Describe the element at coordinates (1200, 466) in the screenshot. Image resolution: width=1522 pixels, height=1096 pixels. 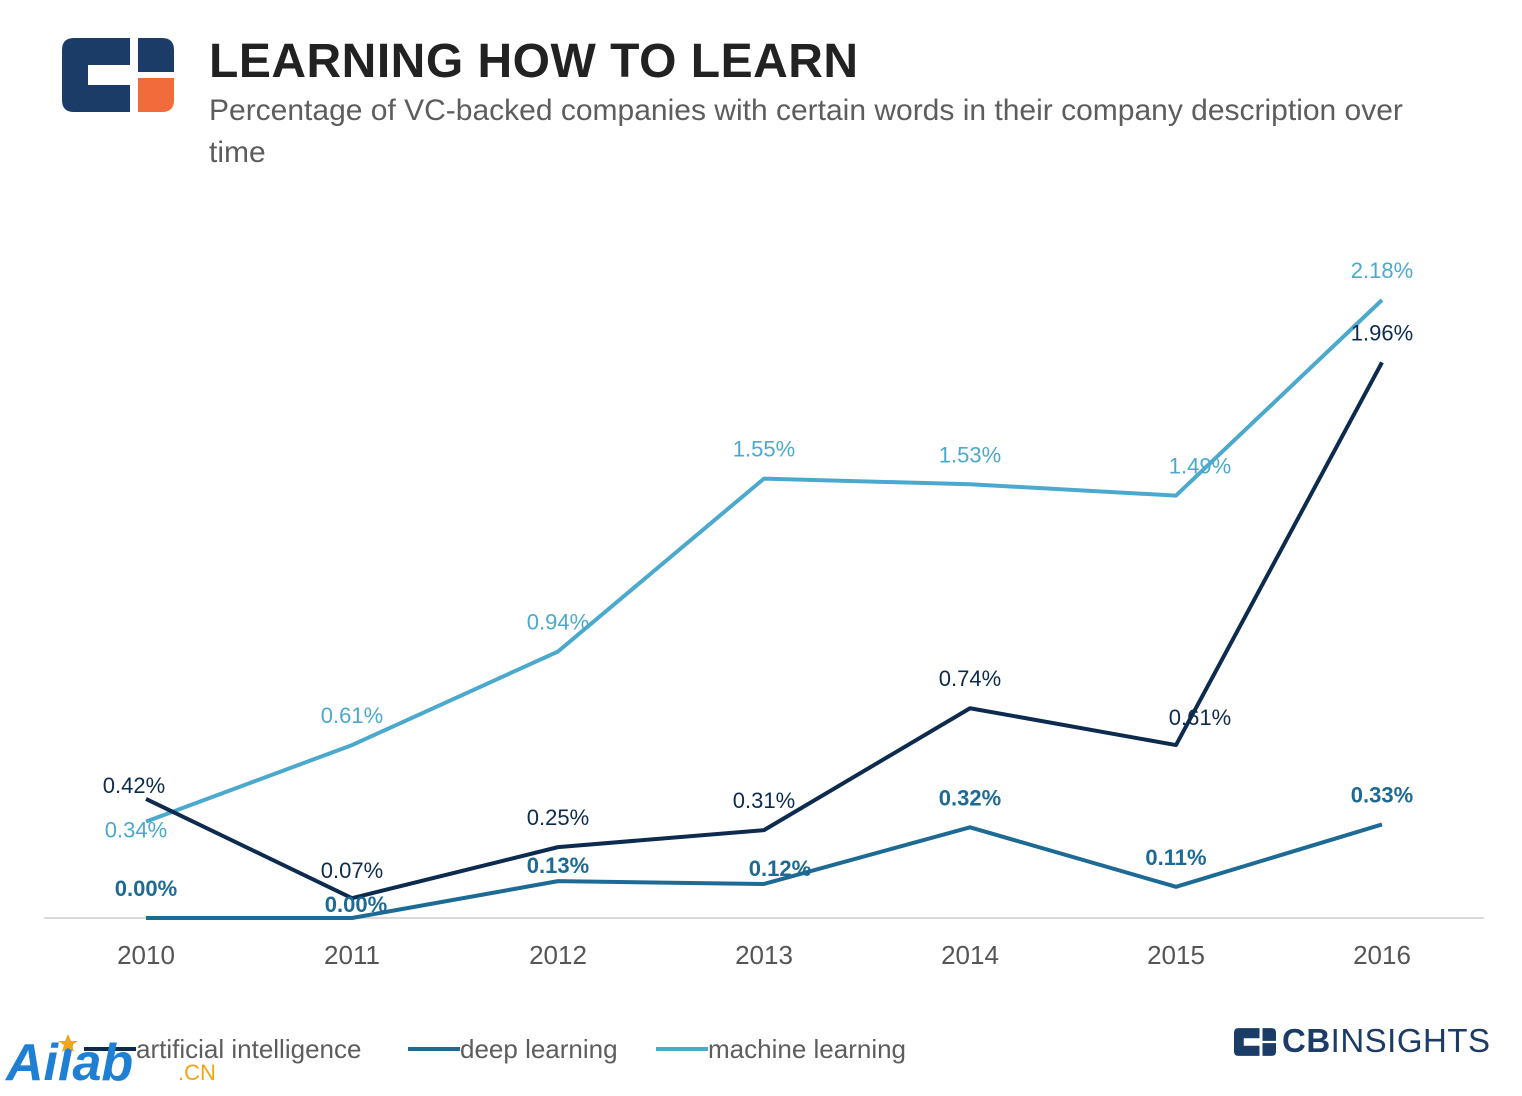
I see `data-label: 1.49%` at that location.